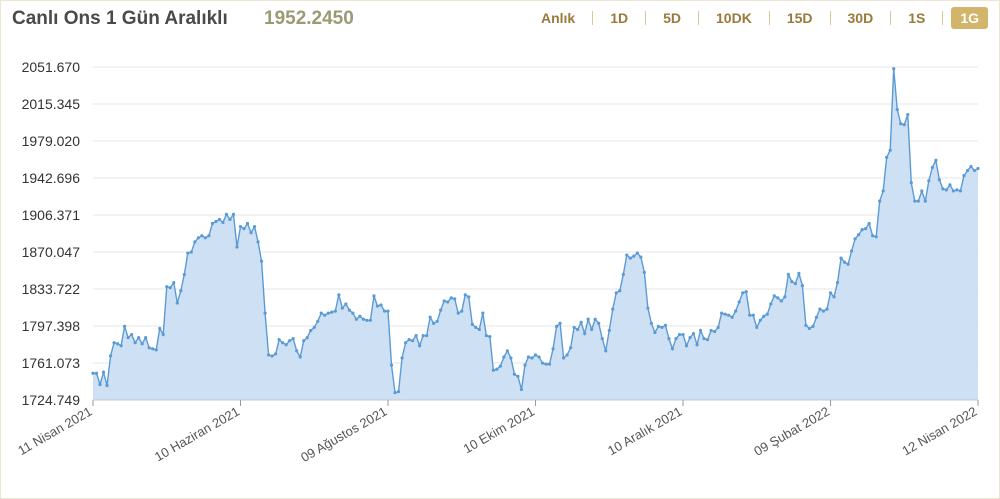 The width and height of the screenshot is (1000, 499). I want to click on tab-1s: 1S, so click(917, 18).